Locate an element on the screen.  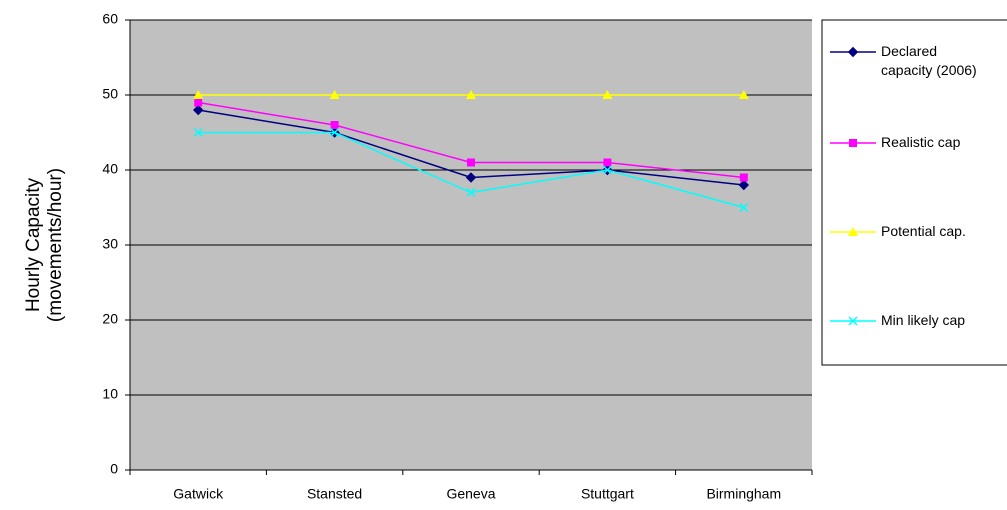
legend-label: Potential cap. is located at coordinates (923, 231).